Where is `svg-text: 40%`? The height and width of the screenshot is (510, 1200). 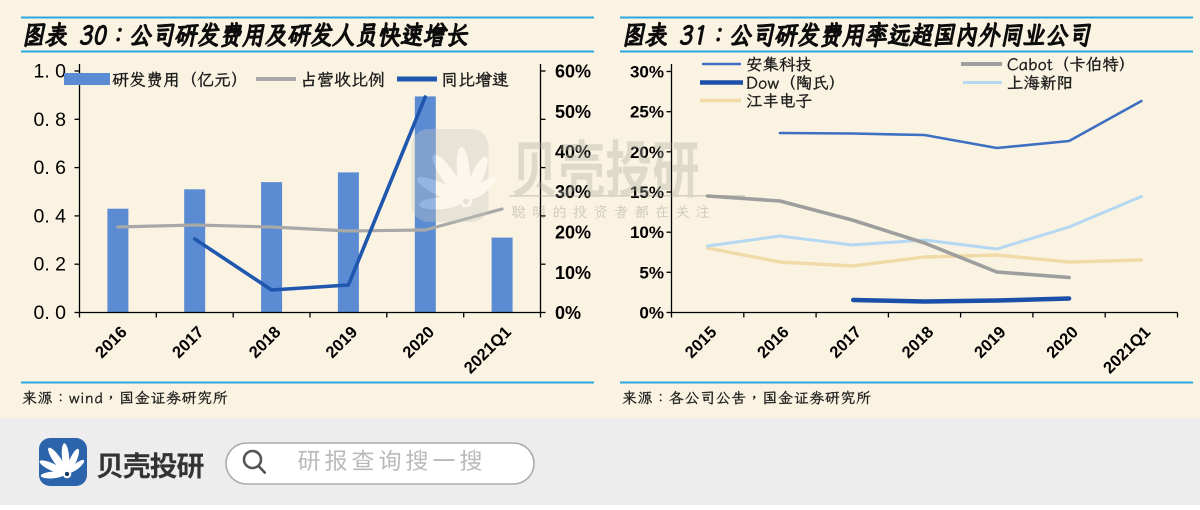
svg-text: 40% is located at coordinates (573, 152).